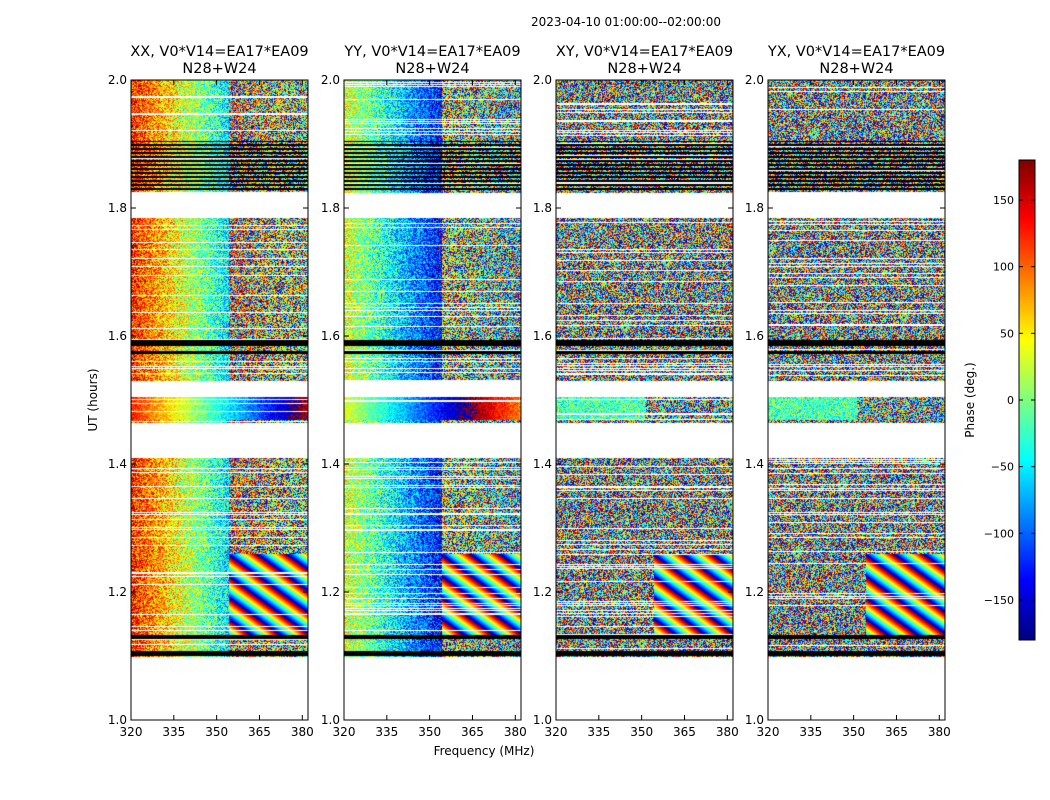  Describe the element at coordinates (999, 533) in the screenshot. I see `colorbar-tick-label: −100` at that location.